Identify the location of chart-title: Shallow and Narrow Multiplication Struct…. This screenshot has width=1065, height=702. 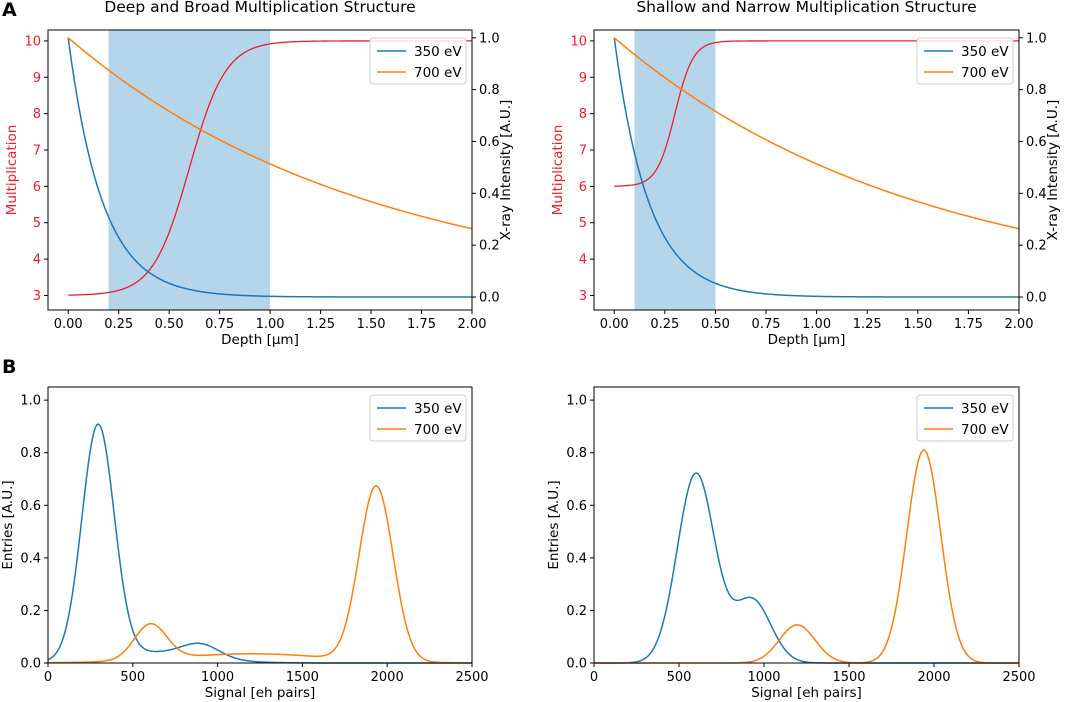
(806, 8).